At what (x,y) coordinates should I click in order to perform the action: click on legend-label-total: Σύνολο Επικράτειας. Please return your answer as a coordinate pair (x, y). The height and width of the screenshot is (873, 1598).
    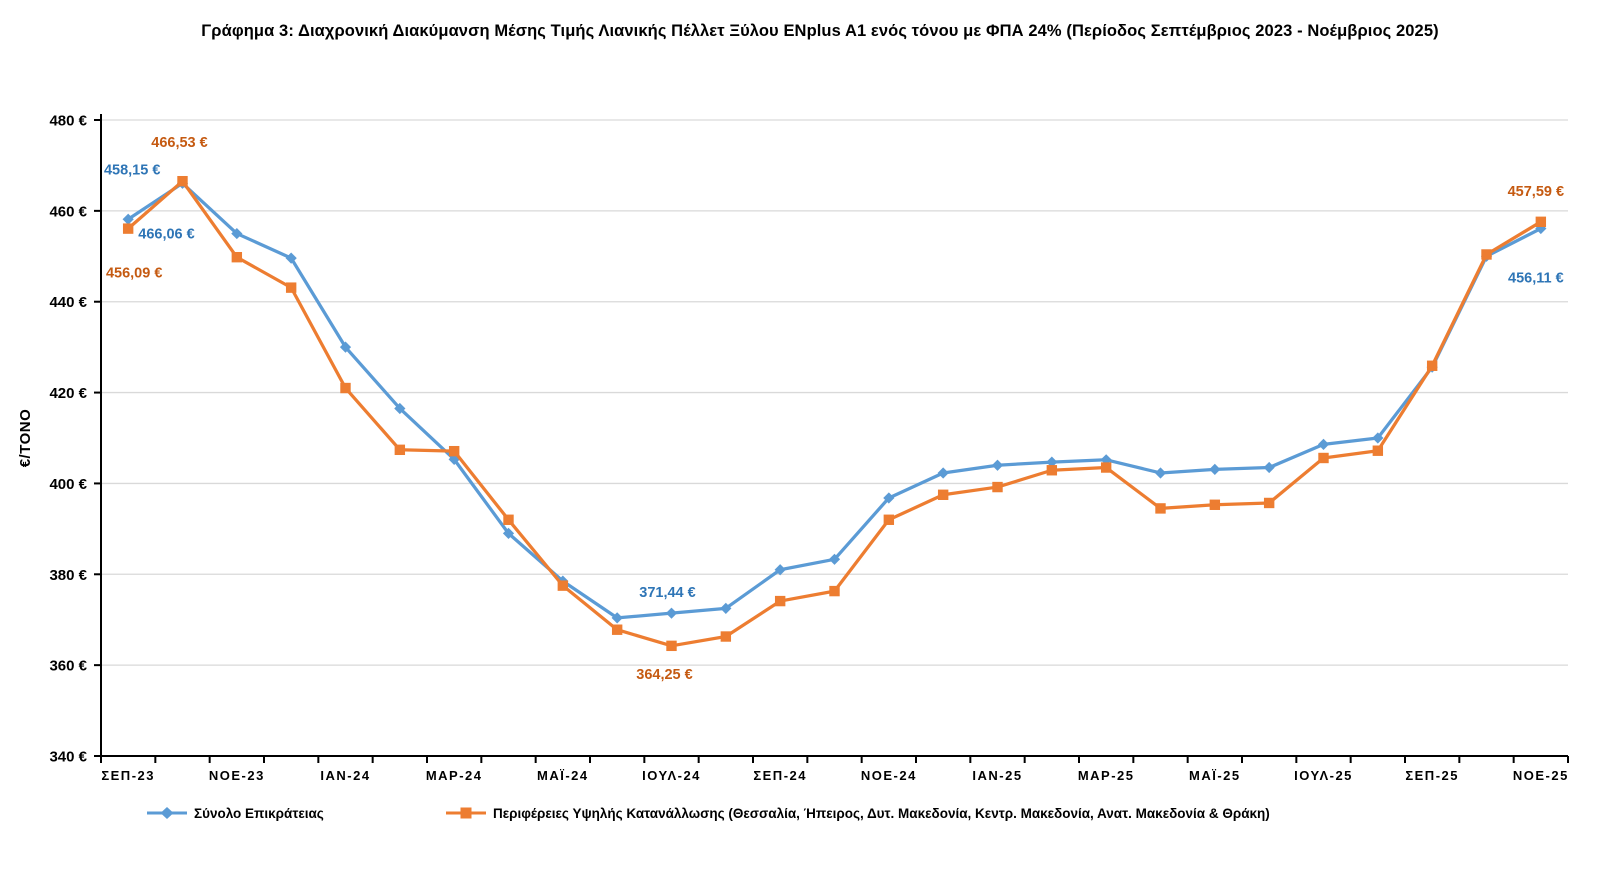
    Looking at the image, I should click on (259, 813).